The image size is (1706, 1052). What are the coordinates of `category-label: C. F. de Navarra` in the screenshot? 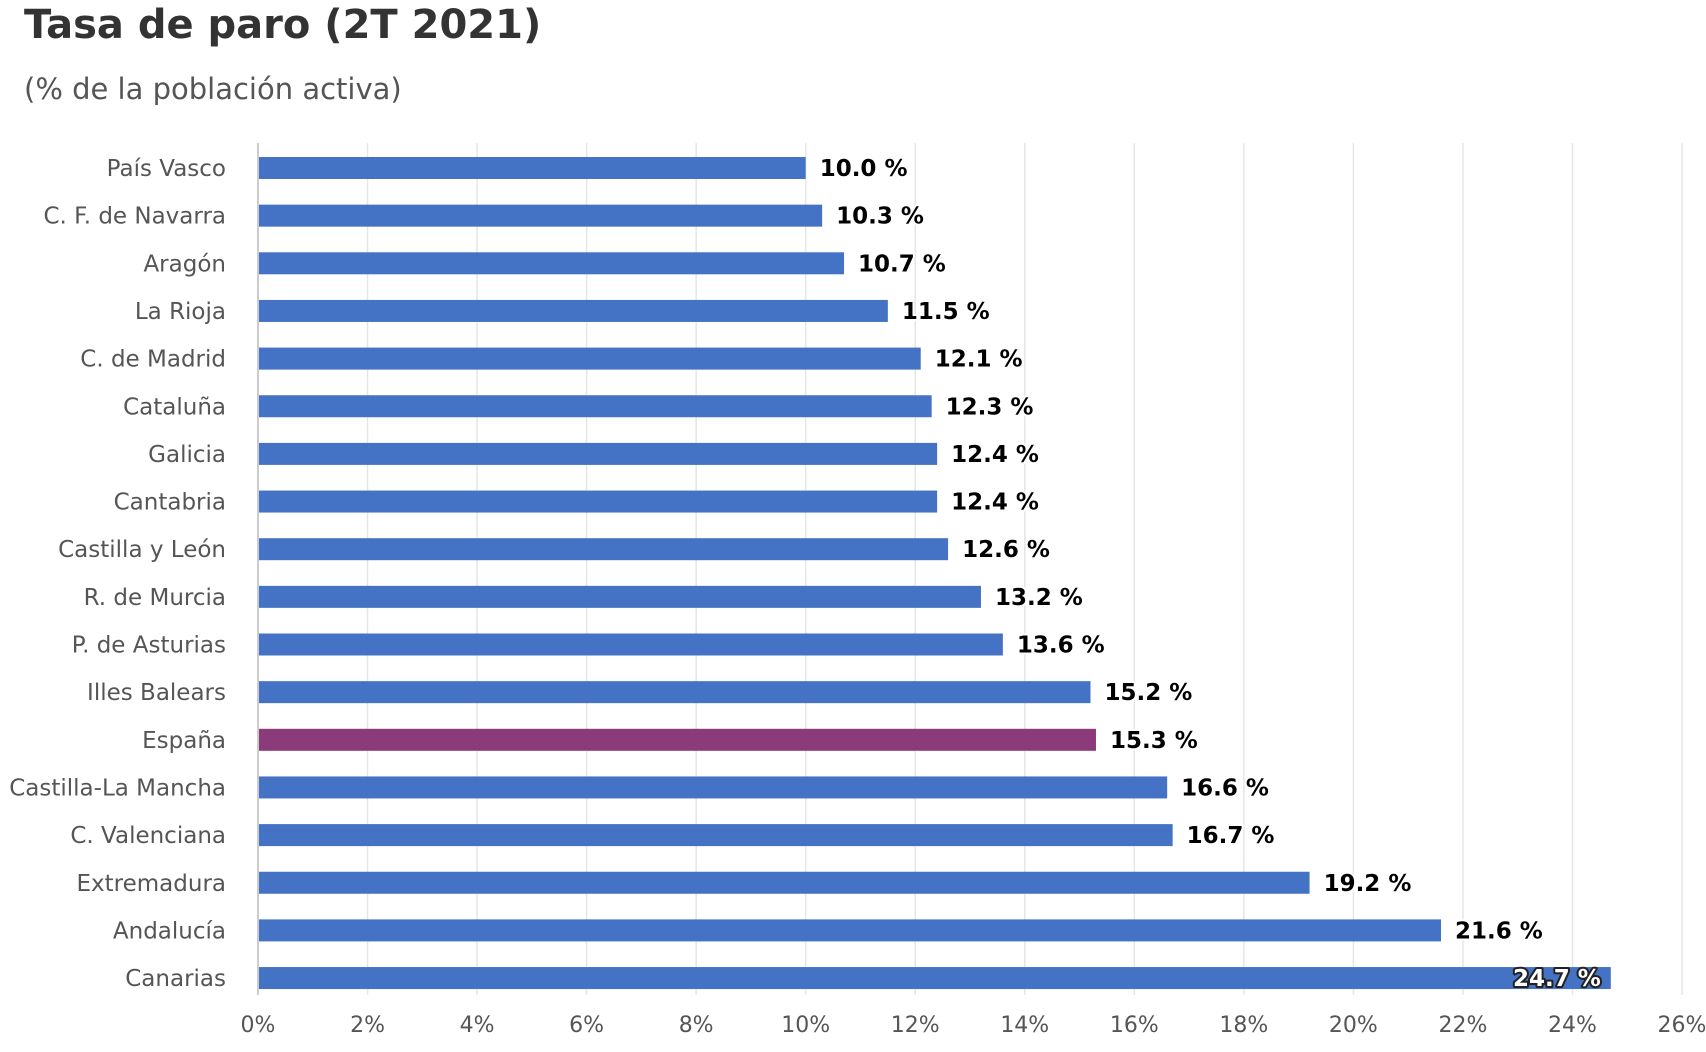 It's located at (134, 217).